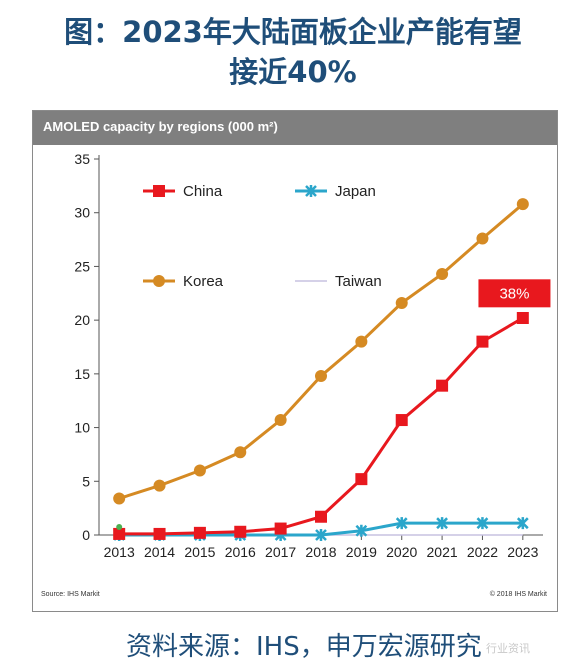 This screenshot has height=672, width=586. Describe the element at coordinates (522, 552) in the screenshot. I see `x-tick-label: 2023` at that location.